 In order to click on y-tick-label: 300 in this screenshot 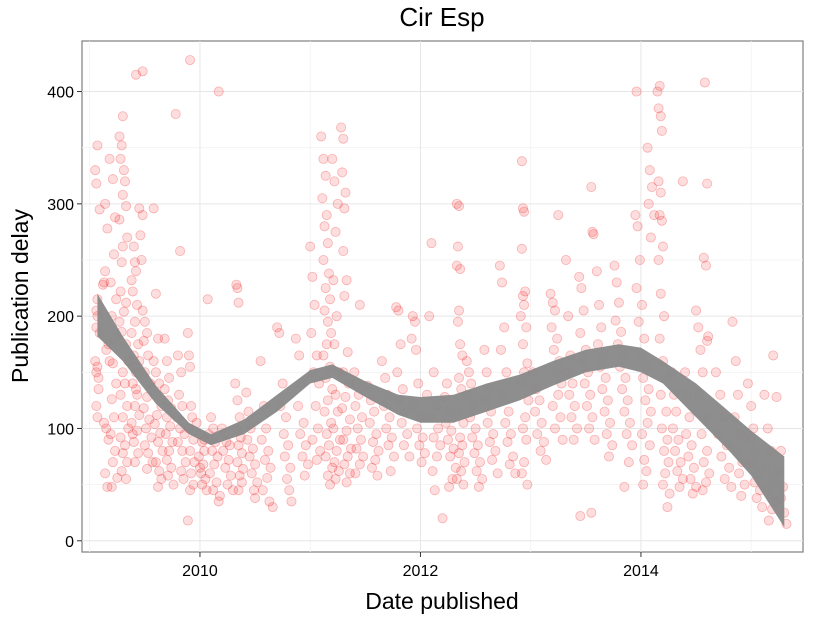, I will do `click(60, 205)`.